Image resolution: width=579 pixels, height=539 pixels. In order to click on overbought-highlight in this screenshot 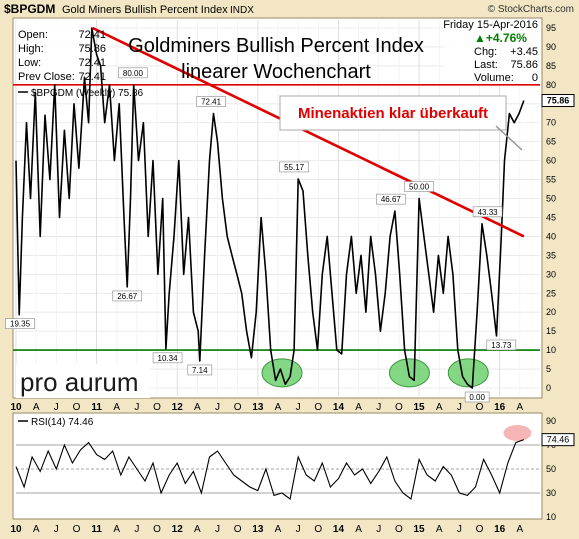, I will do `click(517, 433)`.